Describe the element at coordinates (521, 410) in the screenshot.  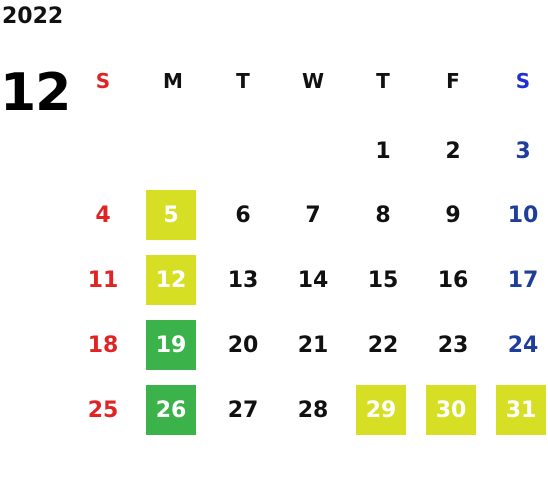
I see `day-cell-31: 31` at that location.